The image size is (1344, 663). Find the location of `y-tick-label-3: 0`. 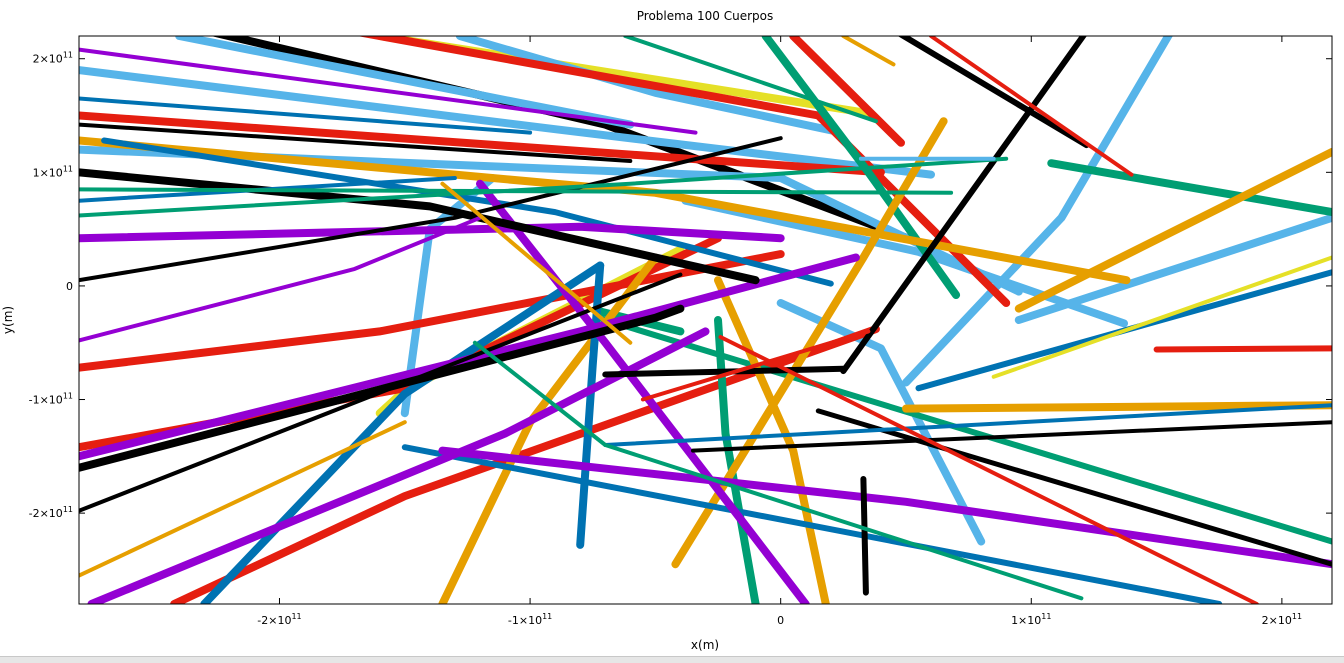

y-tick-label-3: 0 is located at coordinates (69, 286).